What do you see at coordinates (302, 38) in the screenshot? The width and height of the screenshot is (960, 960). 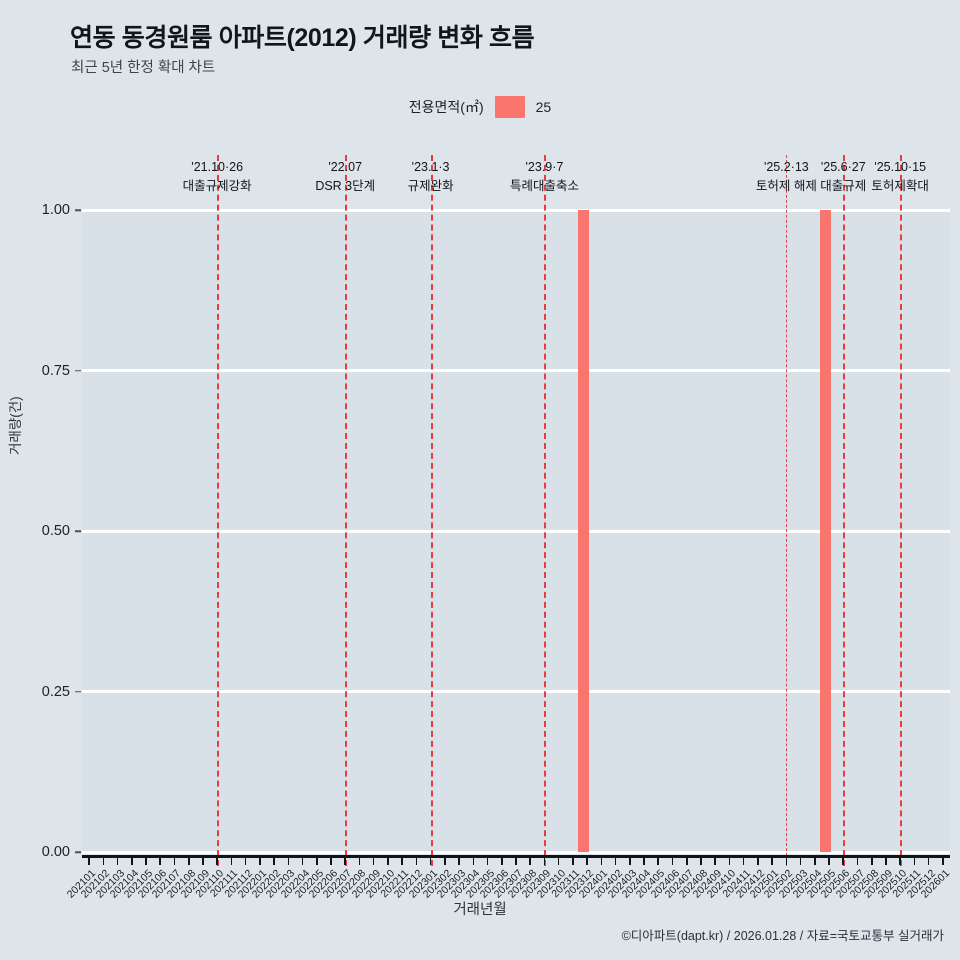 I see `chart-title: 연동 동경원룸 아파트(2012) 거래량 변화 흐름` at bounding box center [302, 38].